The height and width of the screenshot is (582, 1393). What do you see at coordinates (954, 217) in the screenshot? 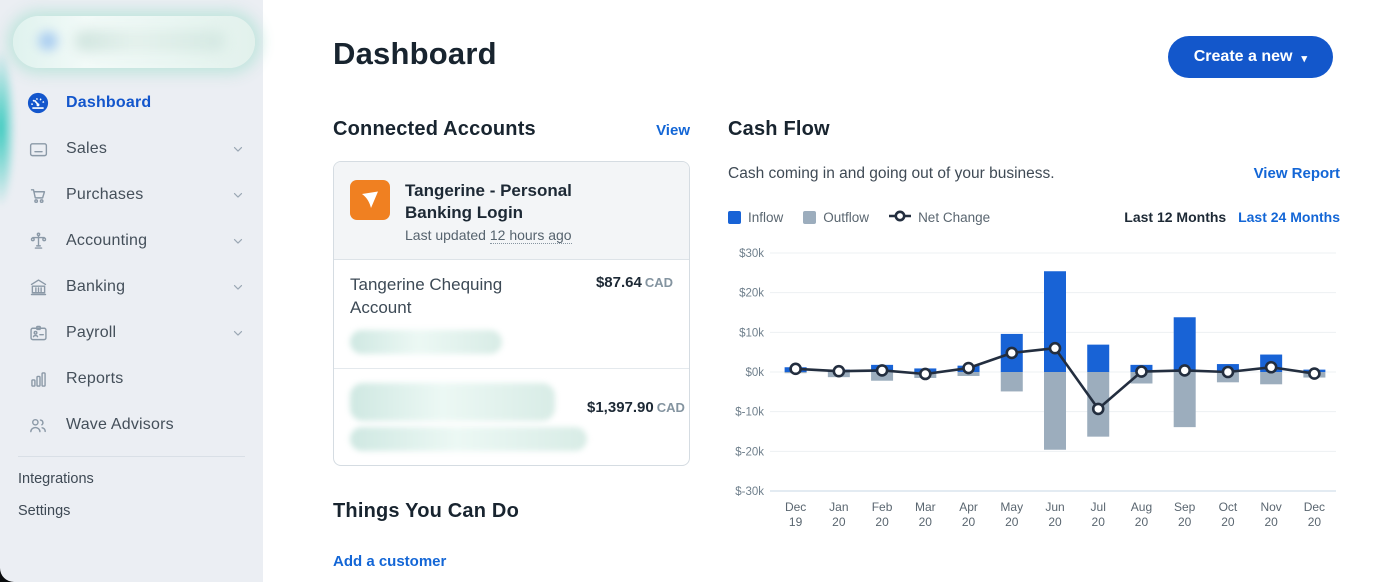
I see `legend-net-change-label: Net Change` at bounding box center [954, 217].